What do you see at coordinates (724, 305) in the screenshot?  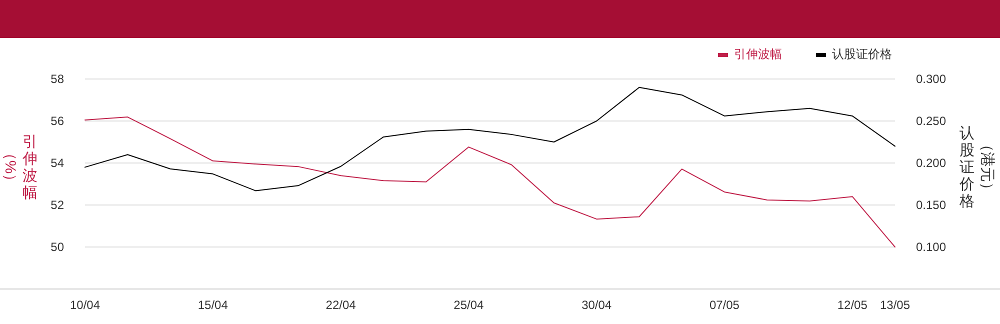 I see `x-tick-label: 07/05` at bounding box center [724, 305].